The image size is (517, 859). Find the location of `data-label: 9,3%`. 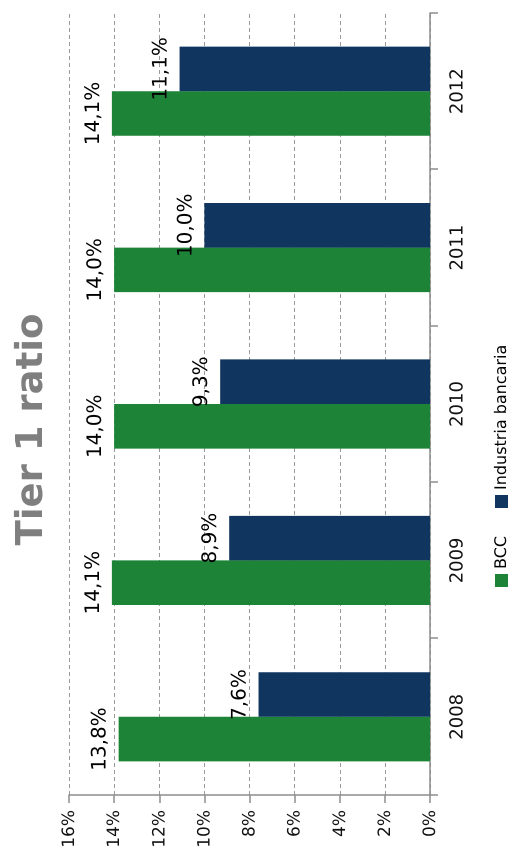

data-label: 9,3% is located at coordinates (200, 382).